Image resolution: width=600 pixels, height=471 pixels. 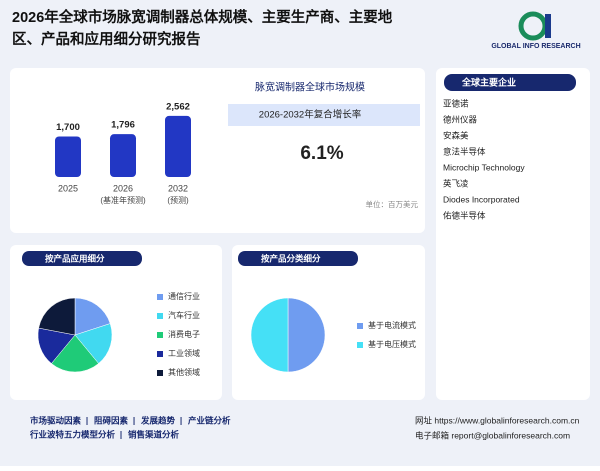 I want to click on value-label: 1,700, so click(x=68, y=127).